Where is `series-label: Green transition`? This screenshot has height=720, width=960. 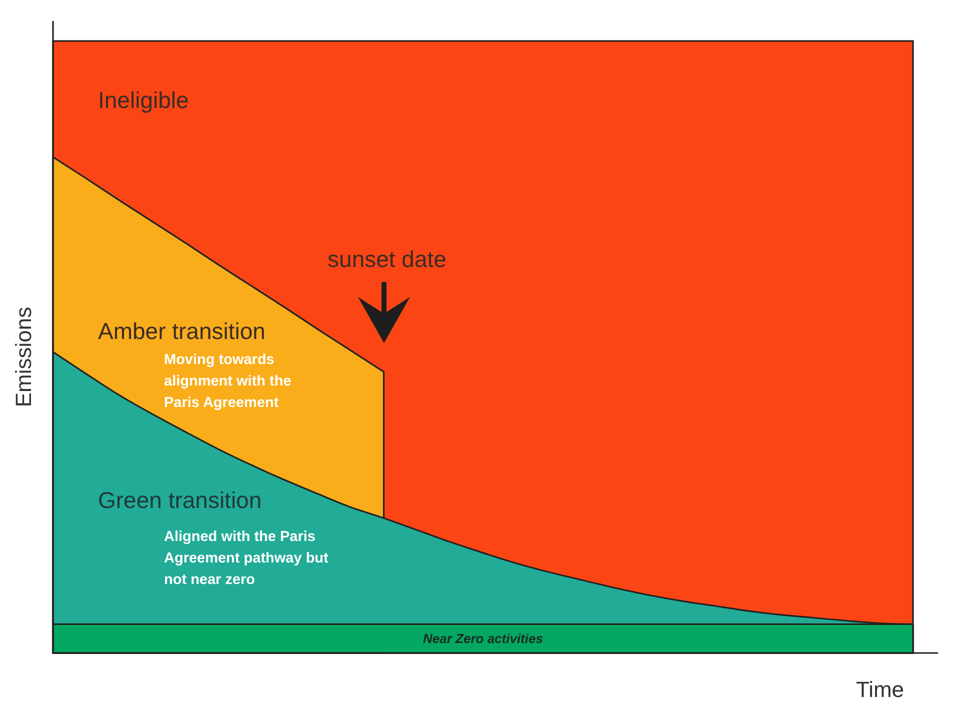 series-label: Green transition is located at coordinates (180, 500).